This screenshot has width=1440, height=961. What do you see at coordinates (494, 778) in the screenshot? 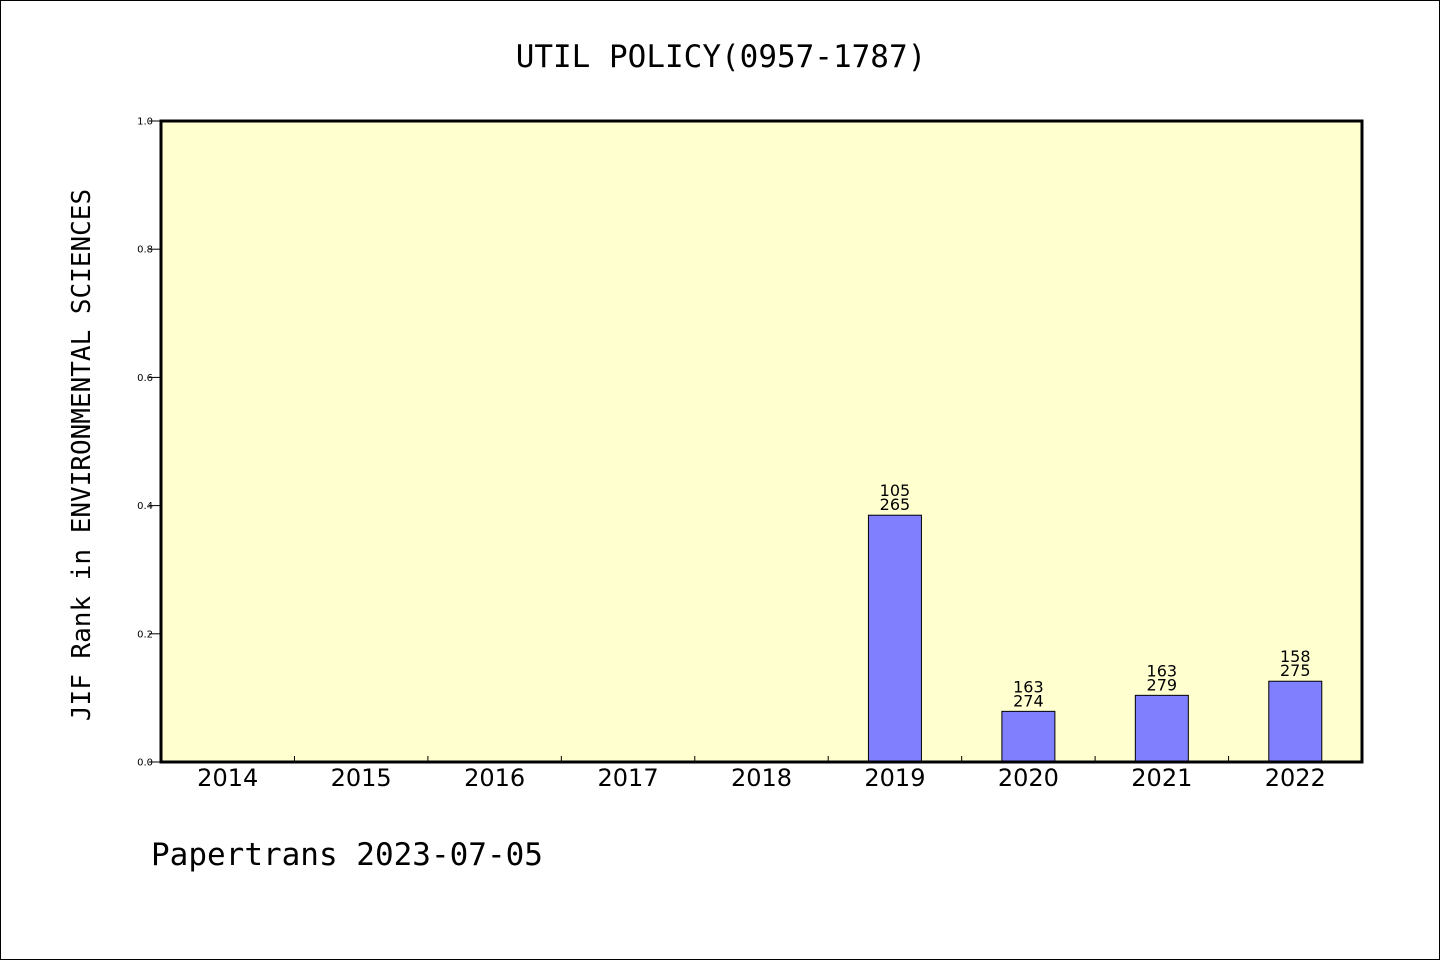
I see `x-tick-label: 2016` at bounding box center [494, 778].